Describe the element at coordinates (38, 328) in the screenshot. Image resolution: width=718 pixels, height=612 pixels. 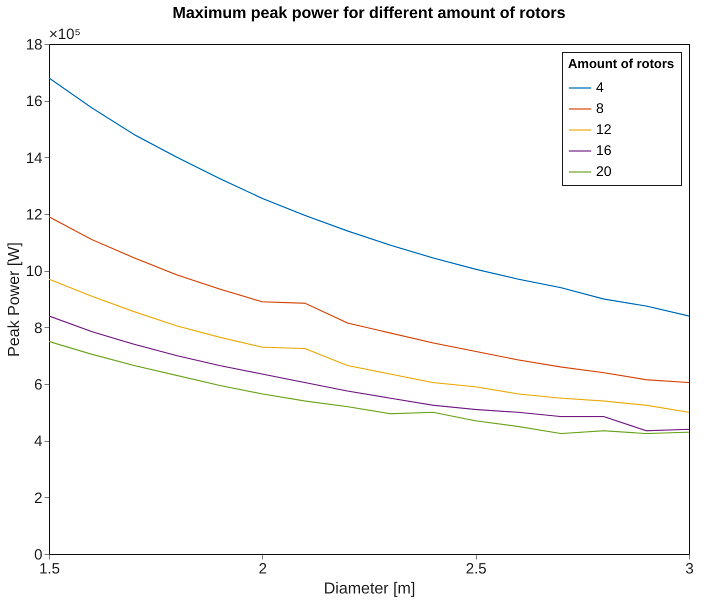
I see `y-tick-label: 8` at that location.